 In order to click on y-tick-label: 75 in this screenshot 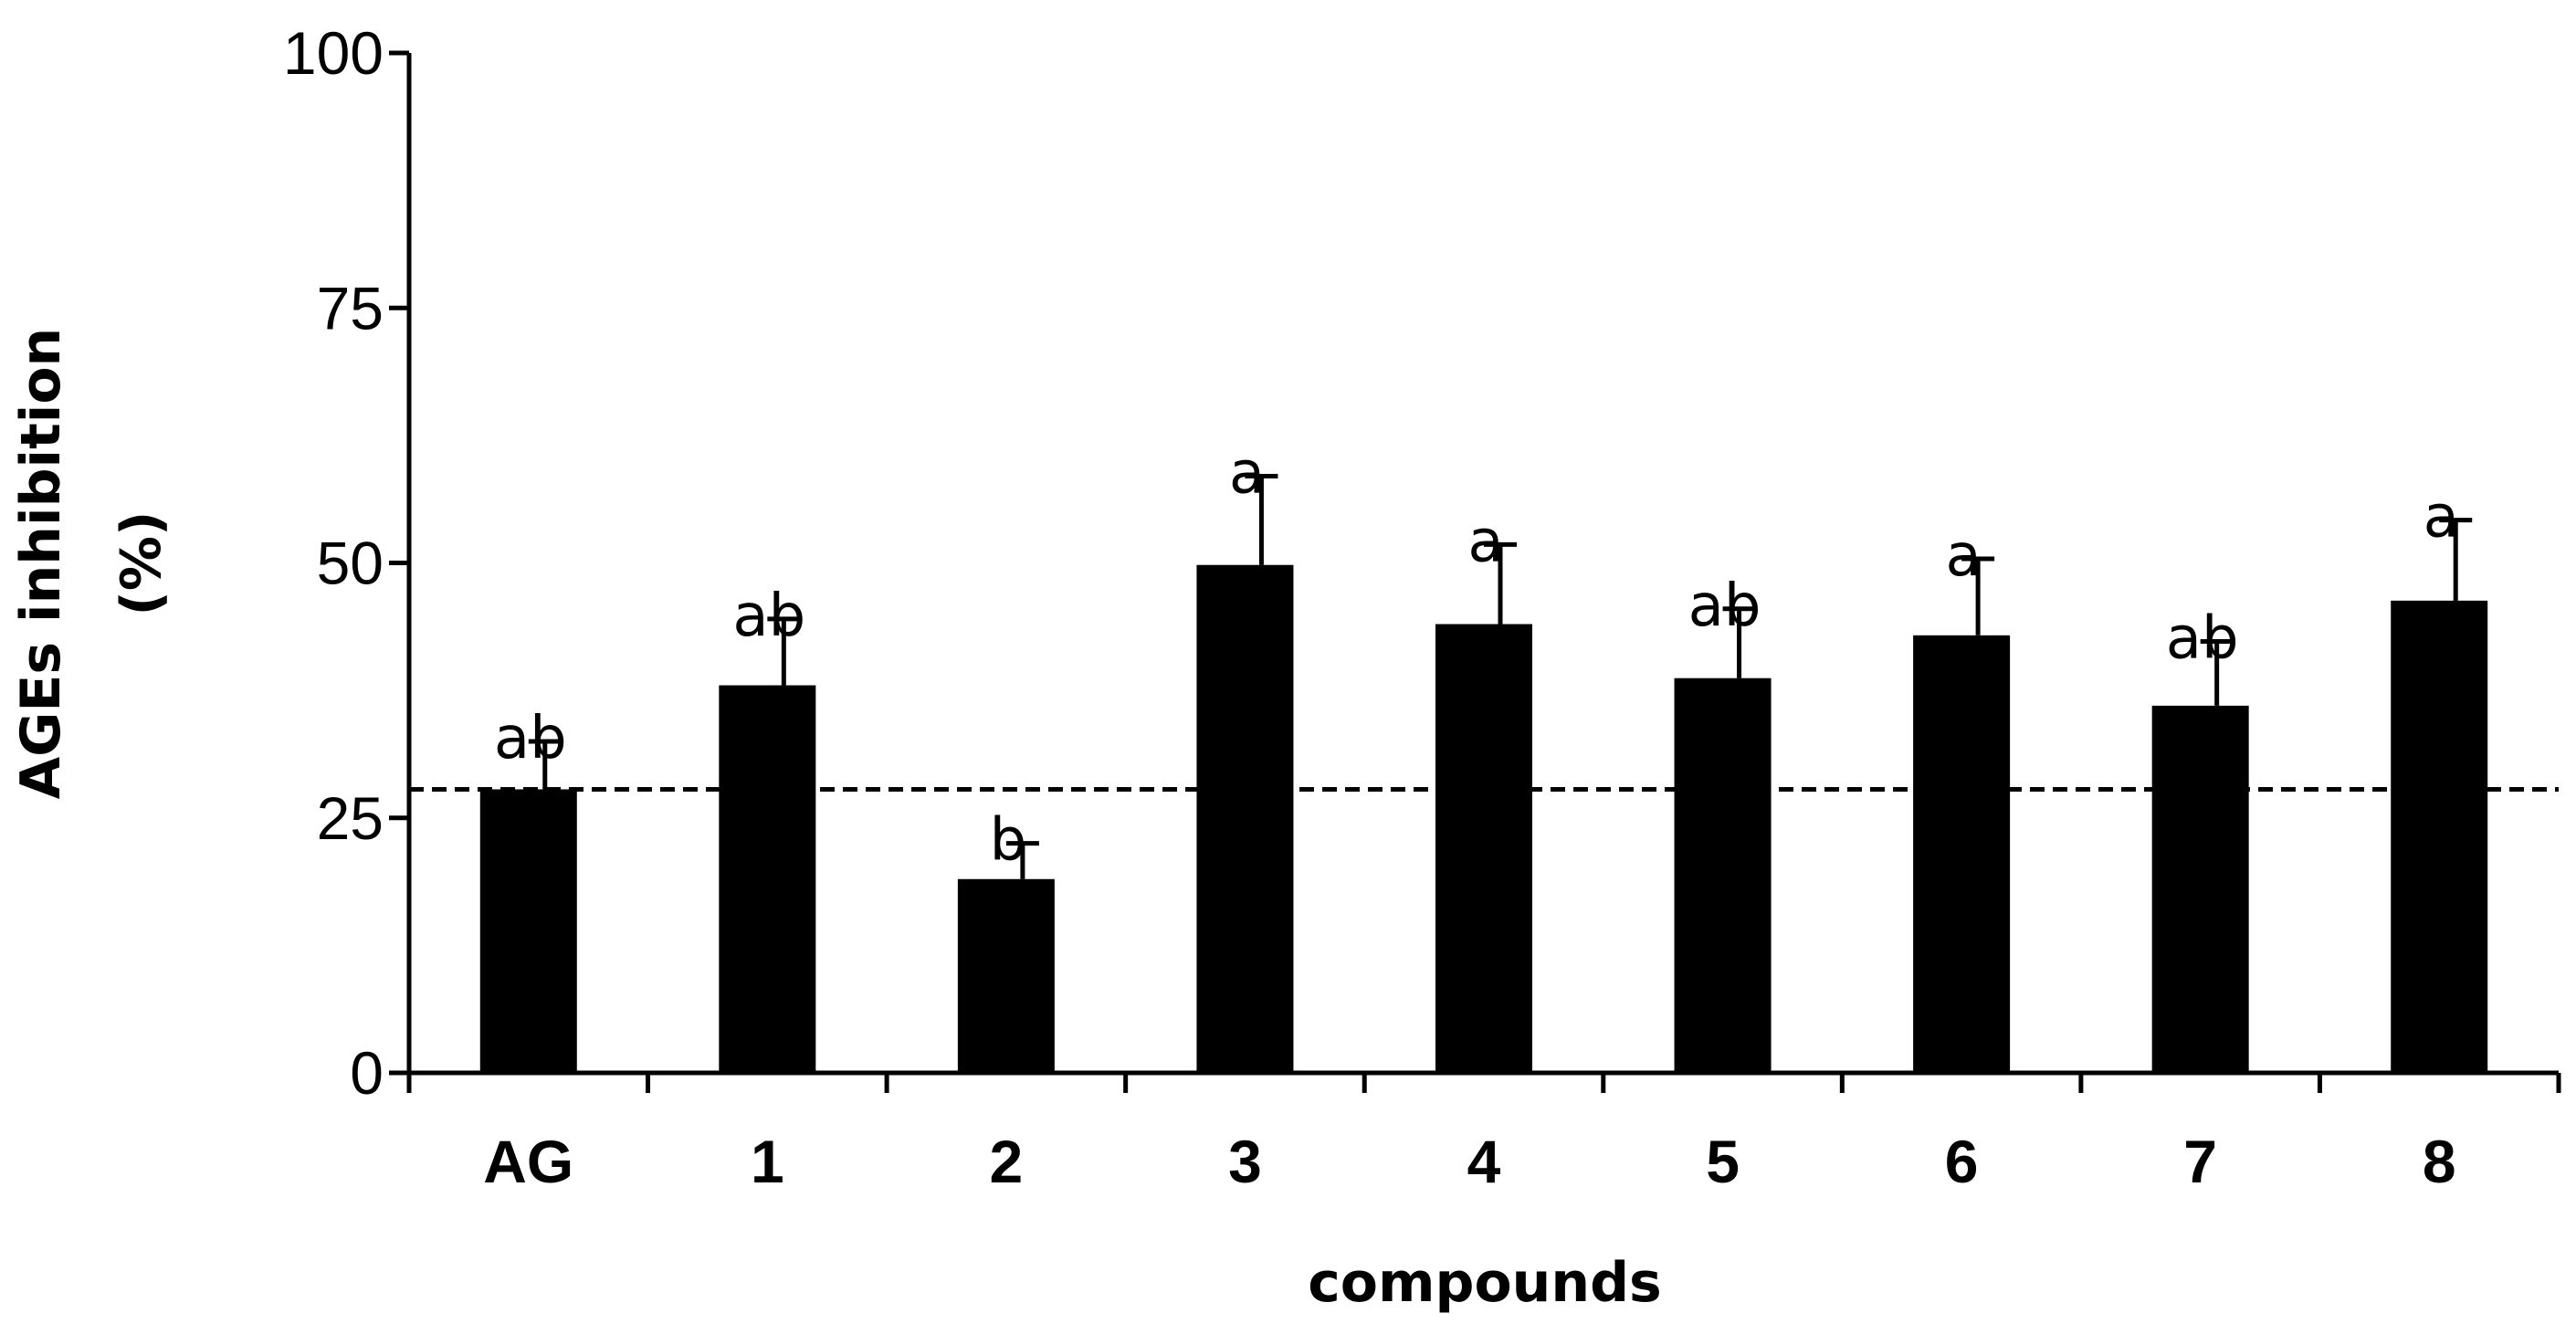, I will do `click(350, 307)`.